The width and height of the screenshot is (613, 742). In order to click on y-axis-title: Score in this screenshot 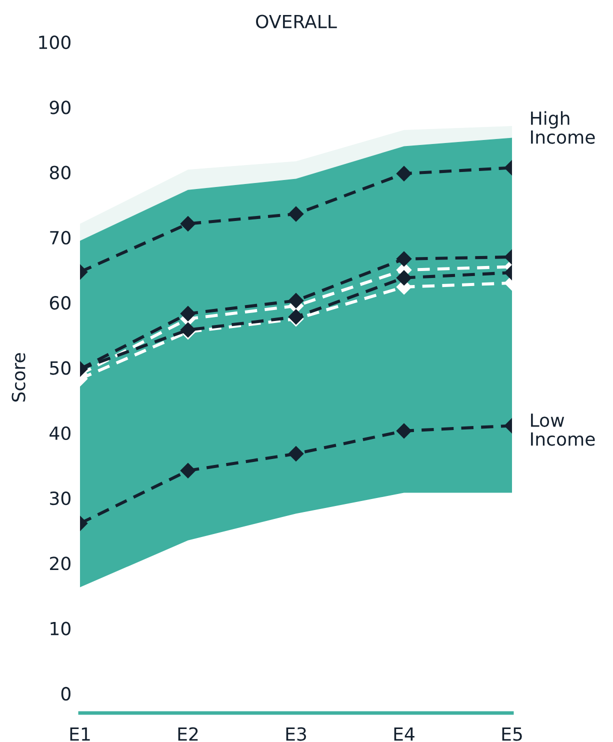, I will do `click(19, 377)`.